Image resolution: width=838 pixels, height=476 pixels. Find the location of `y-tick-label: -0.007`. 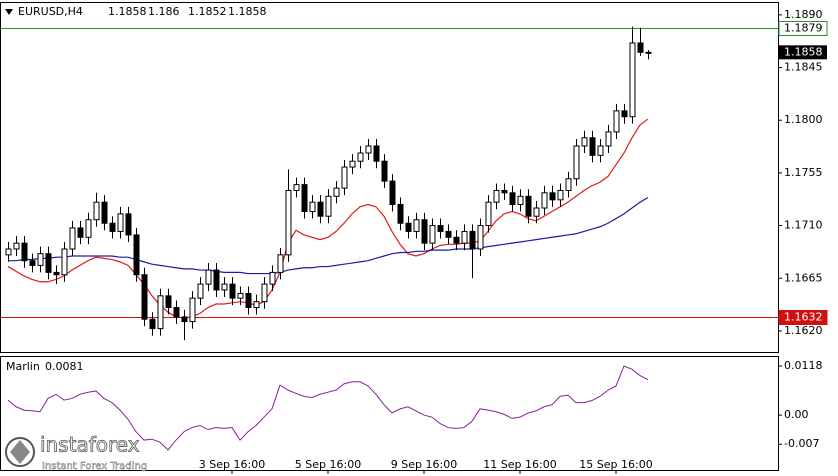

y-tick-label: -0.007 is located at coordinates (801, 443).